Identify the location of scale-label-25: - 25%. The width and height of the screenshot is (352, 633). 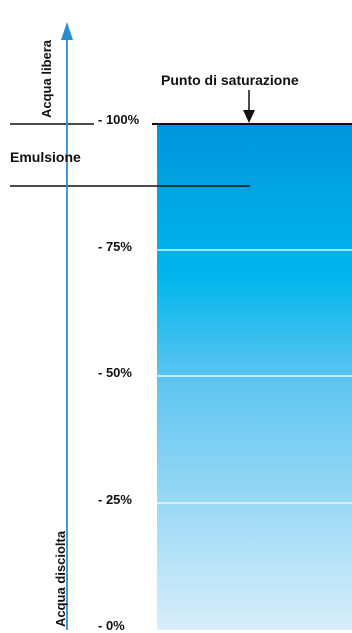
(115, 499).